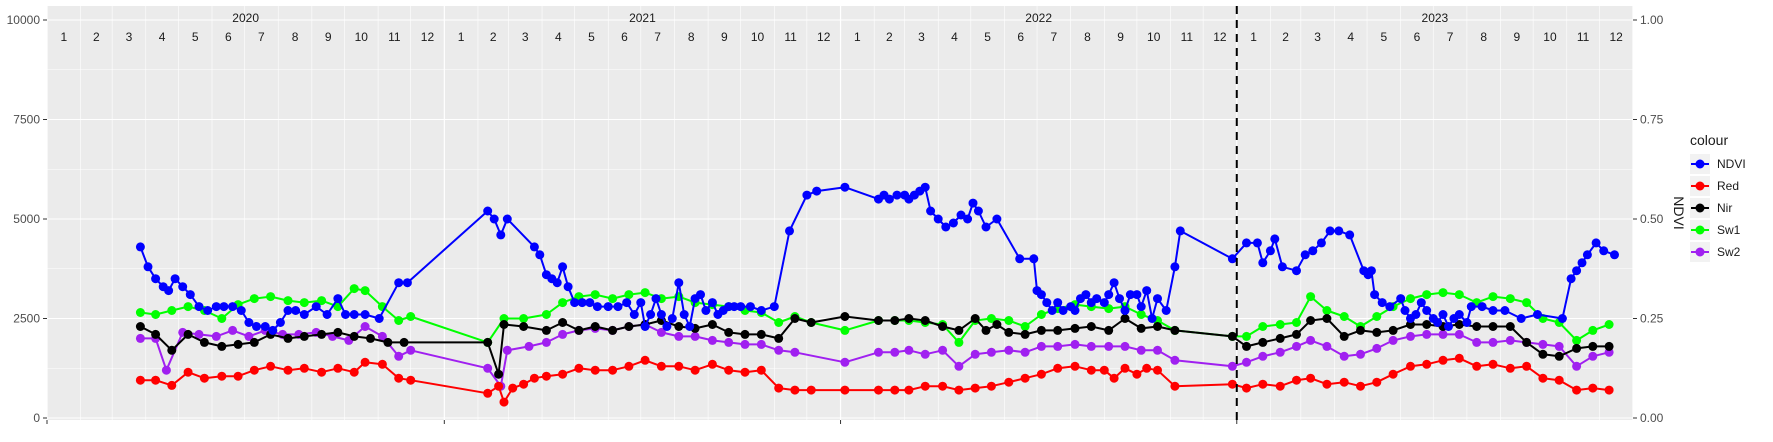  I want to click on month-label: 7, so click(1450, 37).